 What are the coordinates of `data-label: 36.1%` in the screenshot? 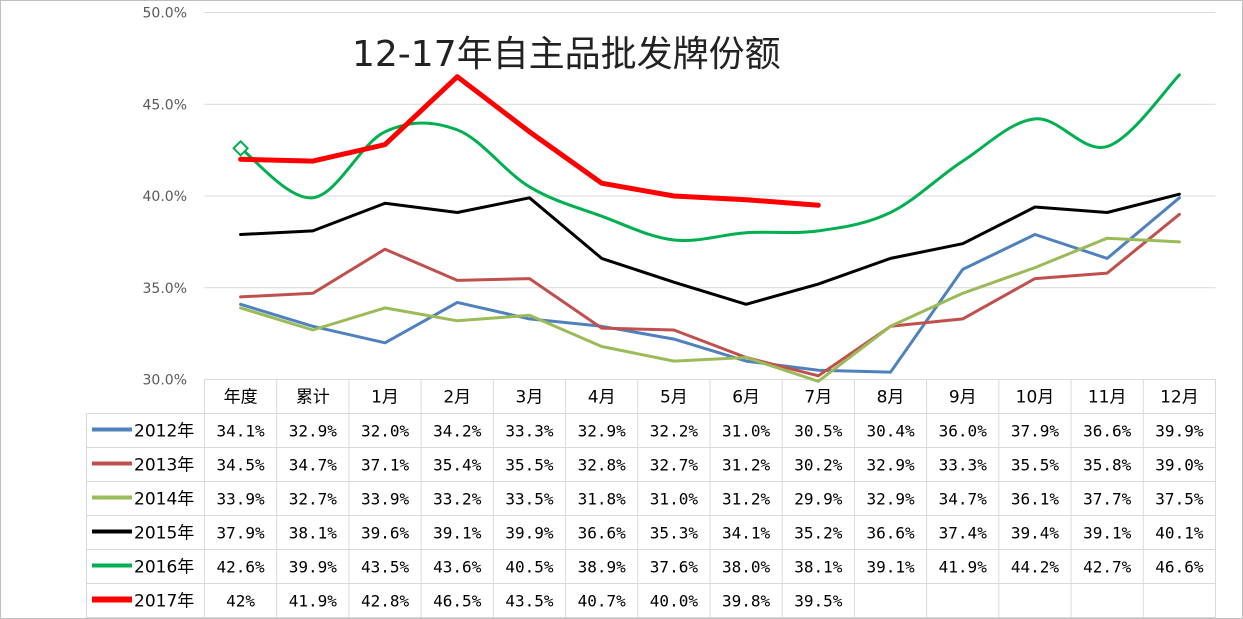 It's located at (1035, 499).